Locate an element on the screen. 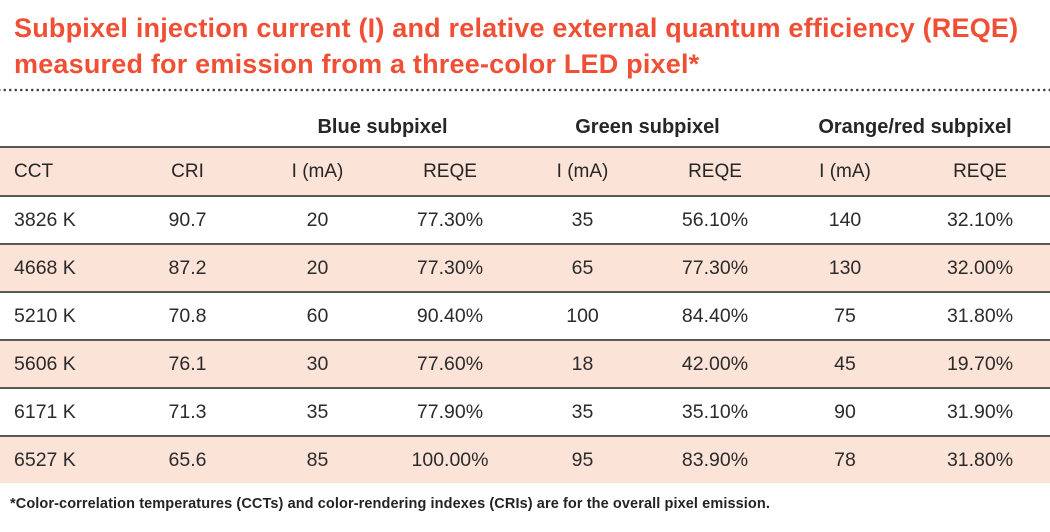  col-header-cri: CRI is located at coordinates (187, 171).